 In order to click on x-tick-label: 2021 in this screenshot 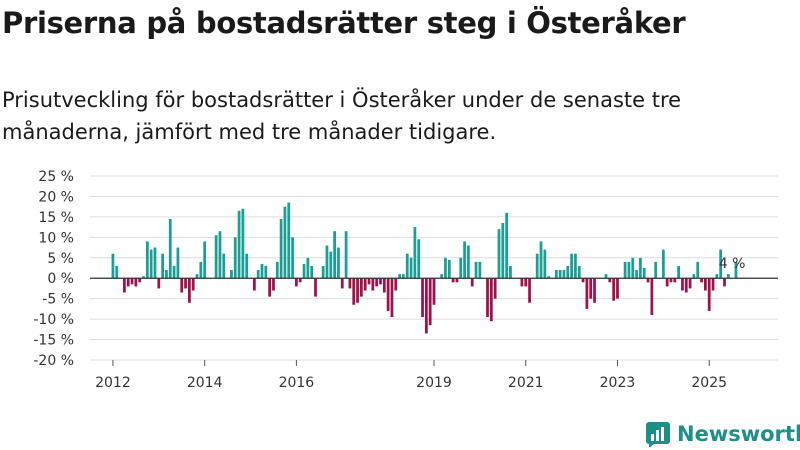, I will do `click(526, 382)`.